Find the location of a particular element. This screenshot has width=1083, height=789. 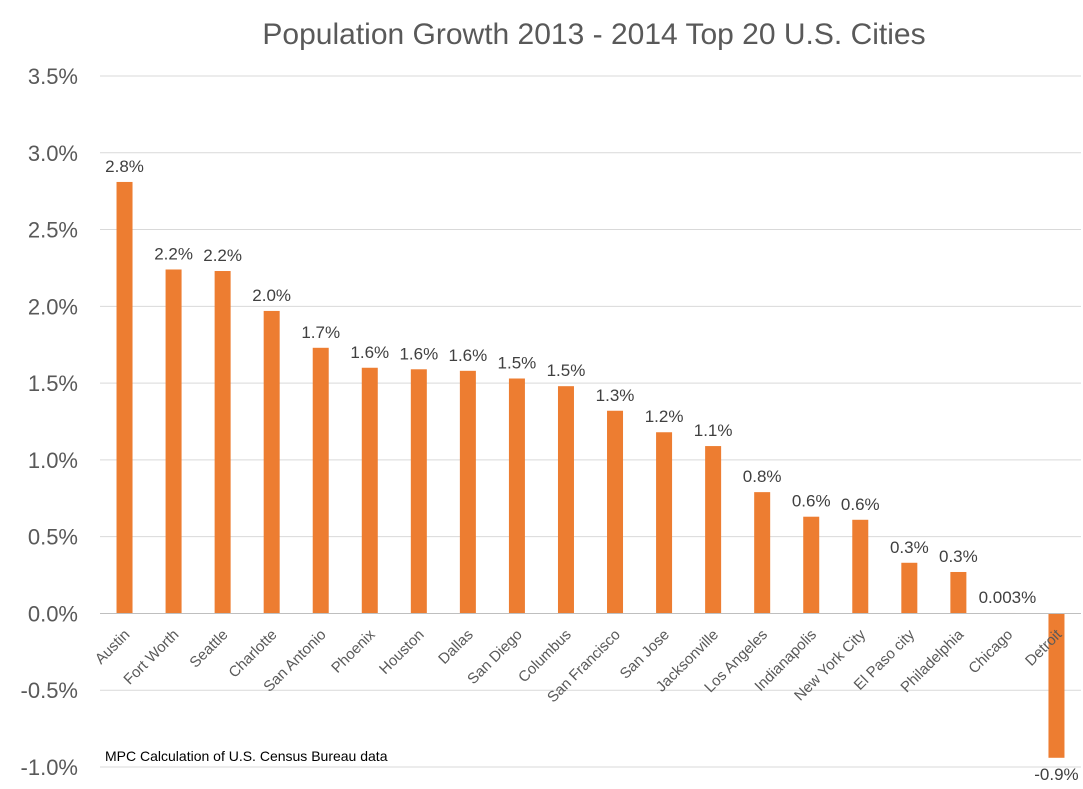

bar-new-york-city is located at coordinates (860, 566).